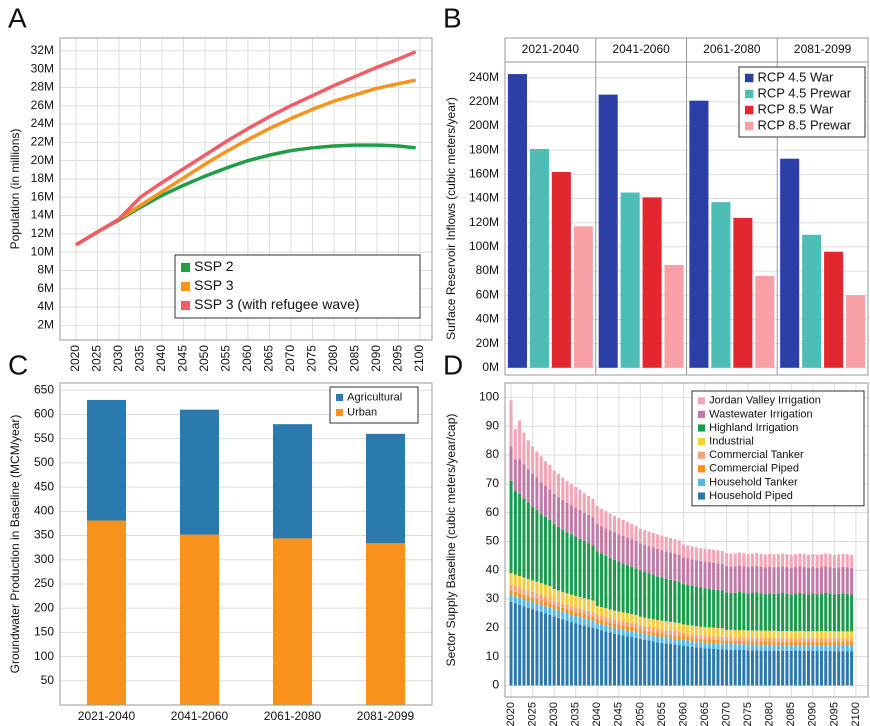 Image resolution: width=870 pixels, height=726 pixels. What do you see at coordinates (813, 714) in the screenshot?
I see `x-tick-label: 2090` at bounding box center [813, 714].